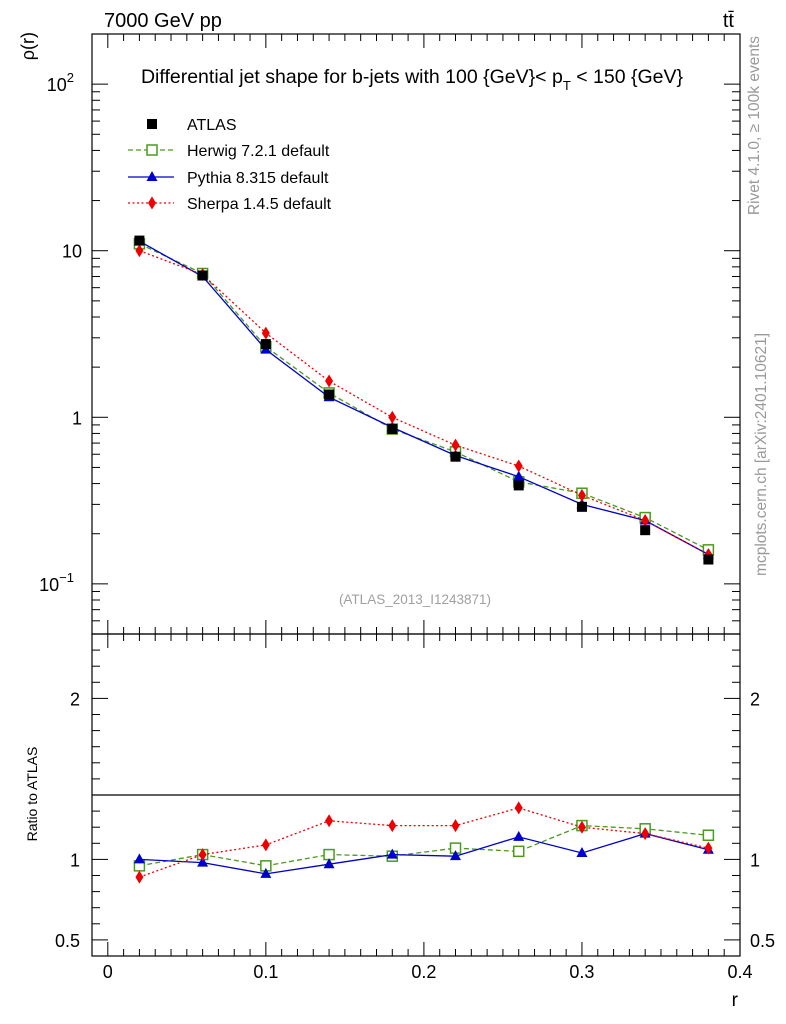 Image resolution: width=786 pixels, height=1024 pixels. What do you see at coordinates (265, 972) in the screenshot?
I see `x-tick-label: 0.1` at bounding box center [265, 972].